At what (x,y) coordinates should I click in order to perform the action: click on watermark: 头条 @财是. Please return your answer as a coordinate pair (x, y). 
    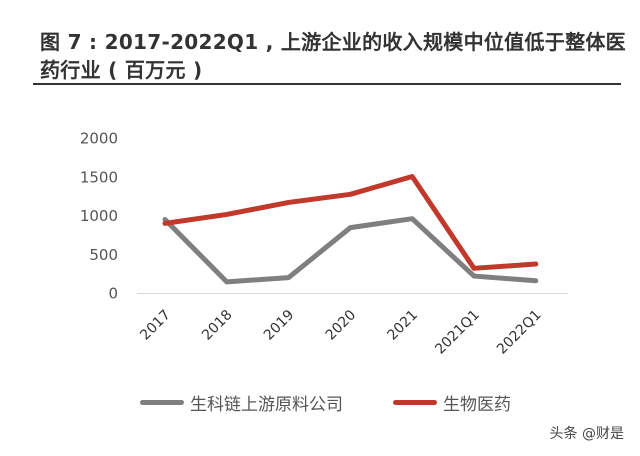
    Looking at the image, I should click on (586, 434).